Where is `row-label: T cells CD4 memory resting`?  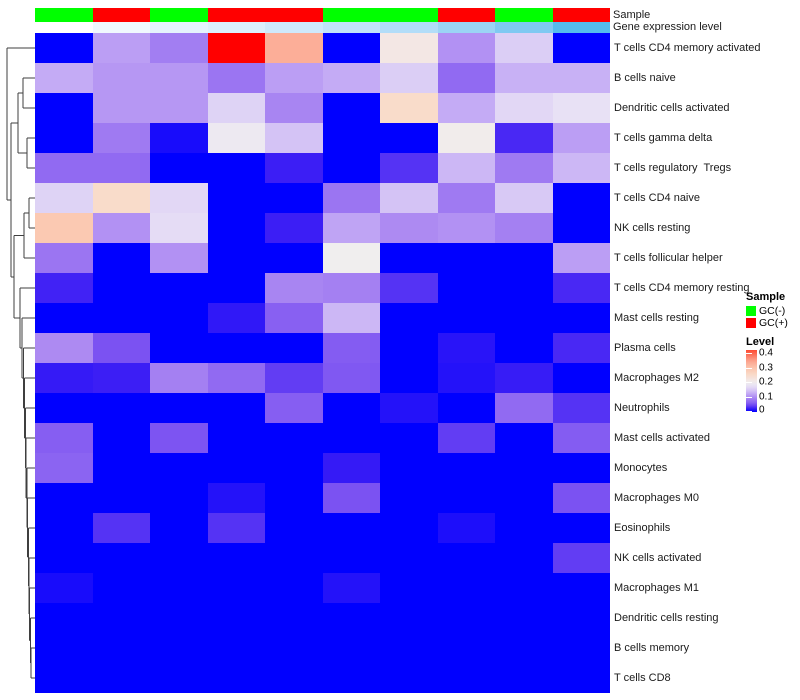 row-label: T cells CD4 memory resting is located at coordinates (682, 288).